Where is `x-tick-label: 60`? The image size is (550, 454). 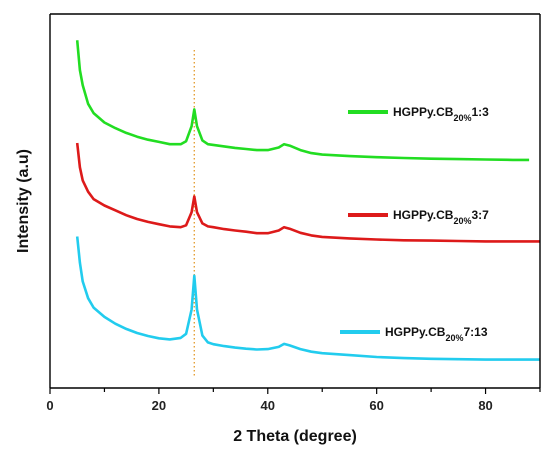
x-tick-label: 60 is located at coordinates (376, 405).